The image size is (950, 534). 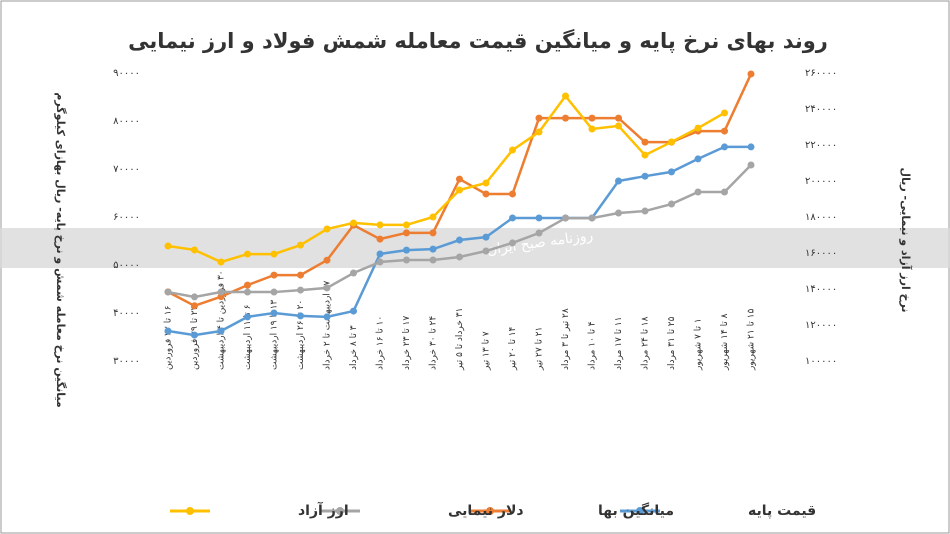 I want to click on x-tick-label: ۴ تا ۱۰ مرداد, so click(x=593, y=345).